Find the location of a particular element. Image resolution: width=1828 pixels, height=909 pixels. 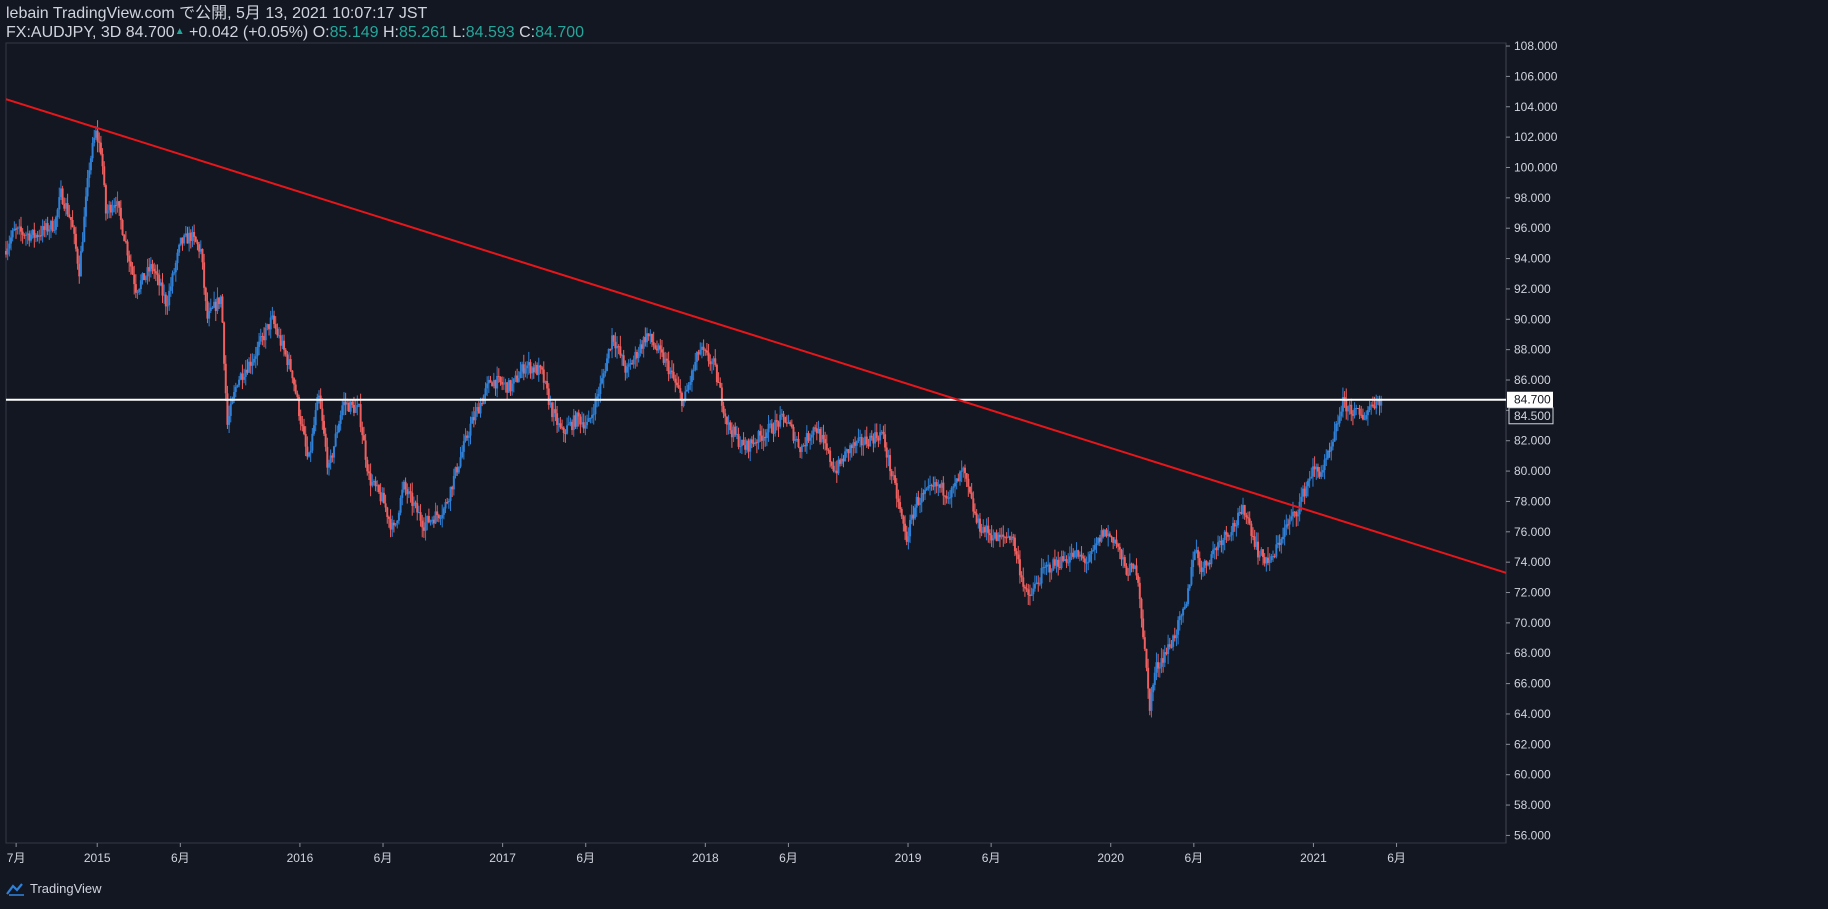

symbol-label: FX:AUDJPY, 3D is located at coordinates (64, 32).